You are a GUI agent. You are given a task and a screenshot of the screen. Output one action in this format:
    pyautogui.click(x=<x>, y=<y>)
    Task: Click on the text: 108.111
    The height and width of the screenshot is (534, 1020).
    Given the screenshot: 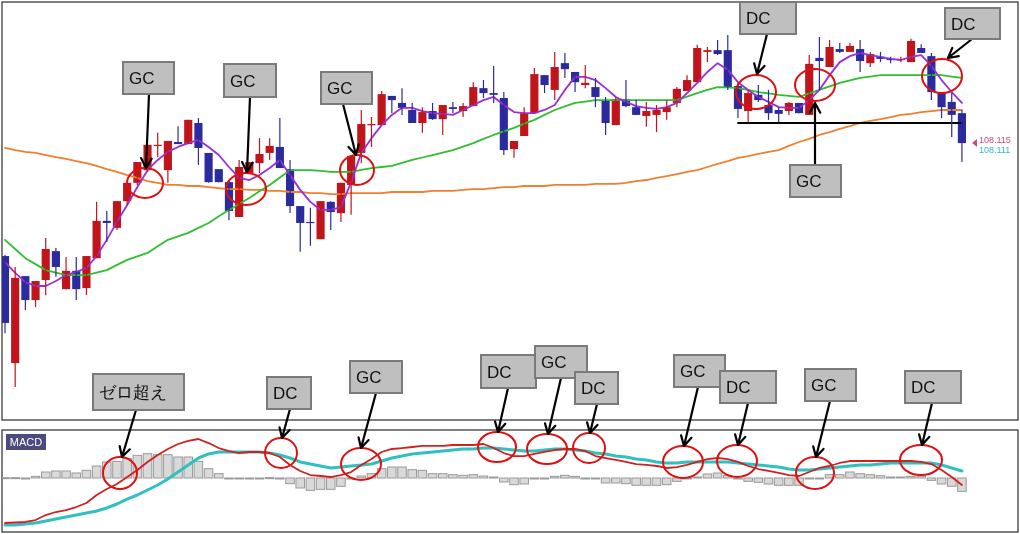 What is the action you would take?
    pyautogui.click(x=995, y=150)
    